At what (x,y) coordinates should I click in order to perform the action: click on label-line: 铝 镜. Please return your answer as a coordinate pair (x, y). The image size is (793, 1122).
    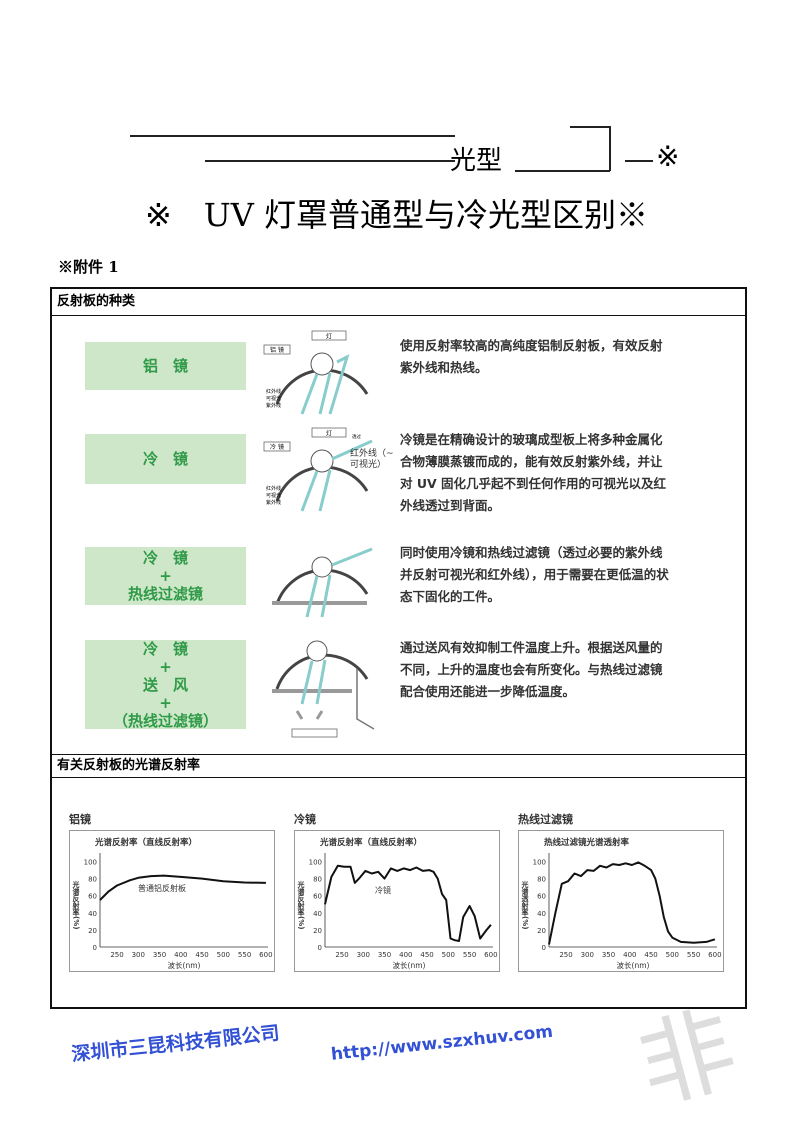
    Looking at the image, I should click on (165, 366).